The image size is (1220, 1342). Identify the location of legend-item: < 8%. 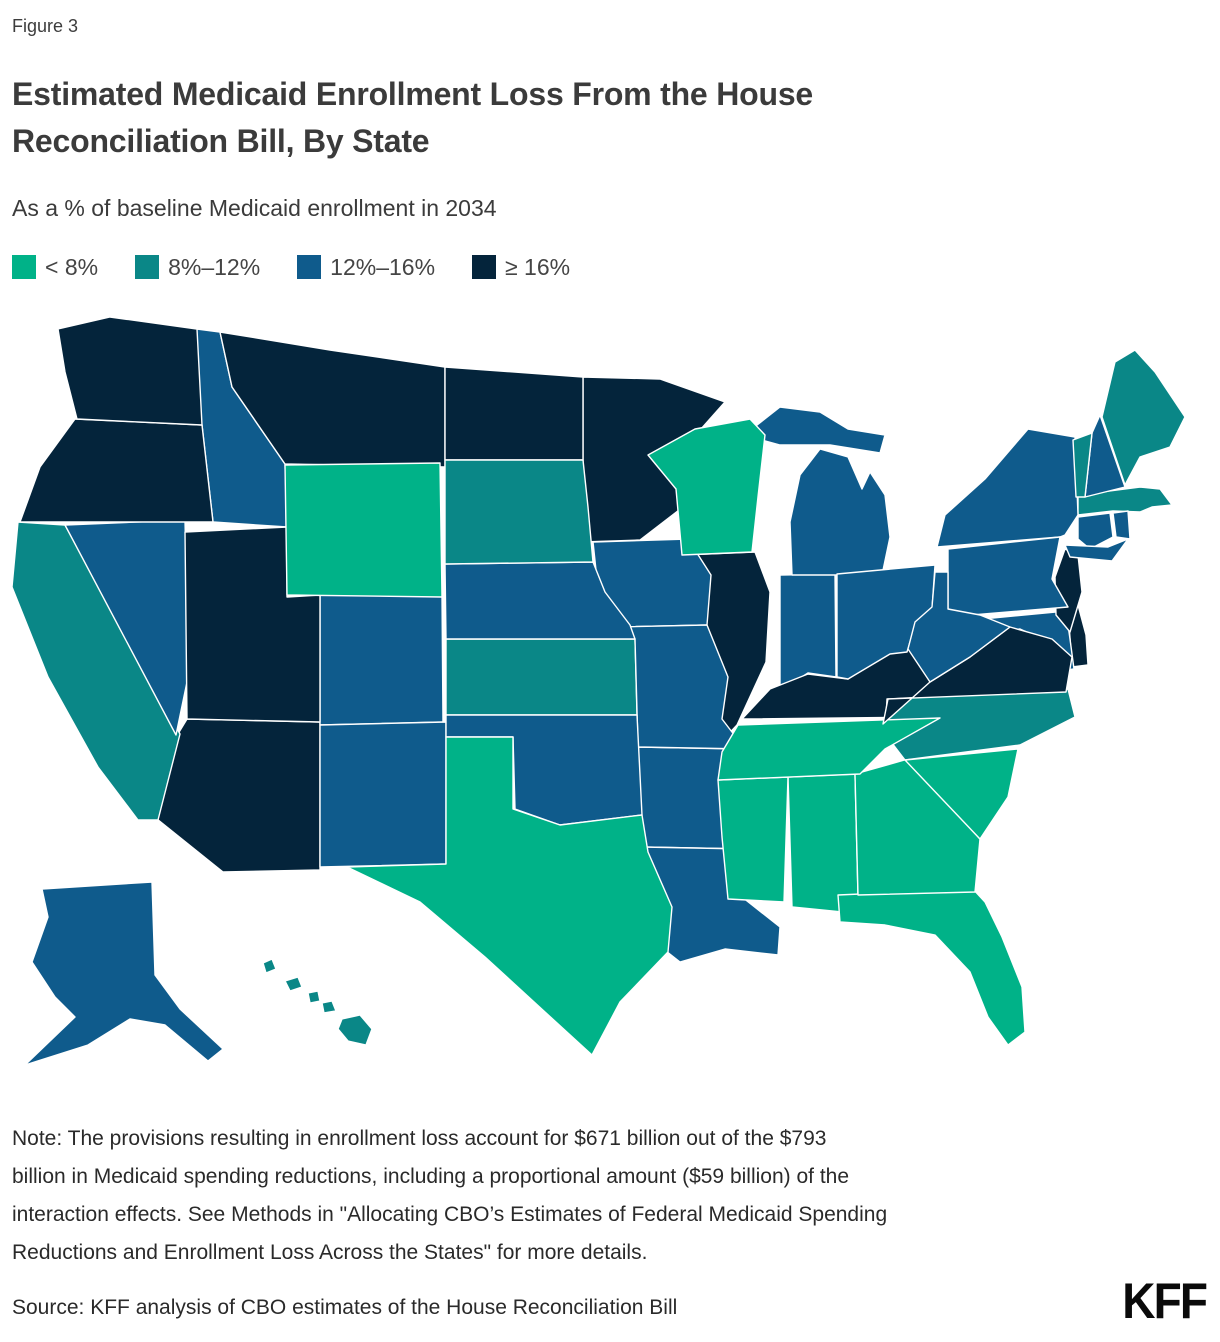
(55, 267).